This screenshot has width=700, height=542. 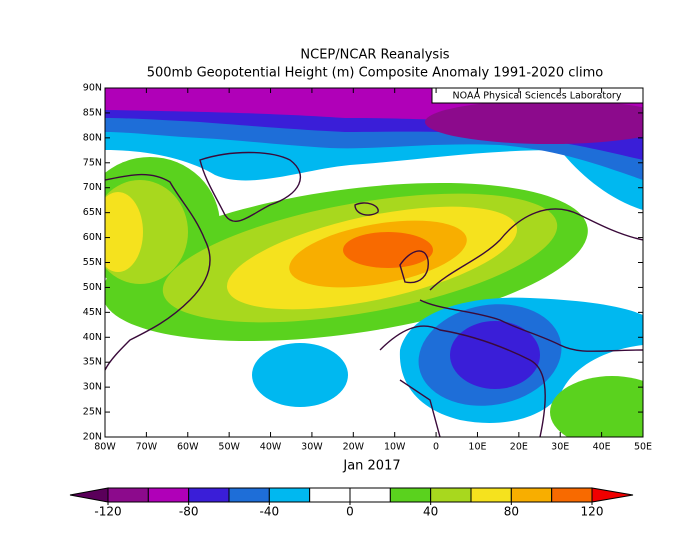 I want to click on lon-label: 40W, so click(x=271, y=447).